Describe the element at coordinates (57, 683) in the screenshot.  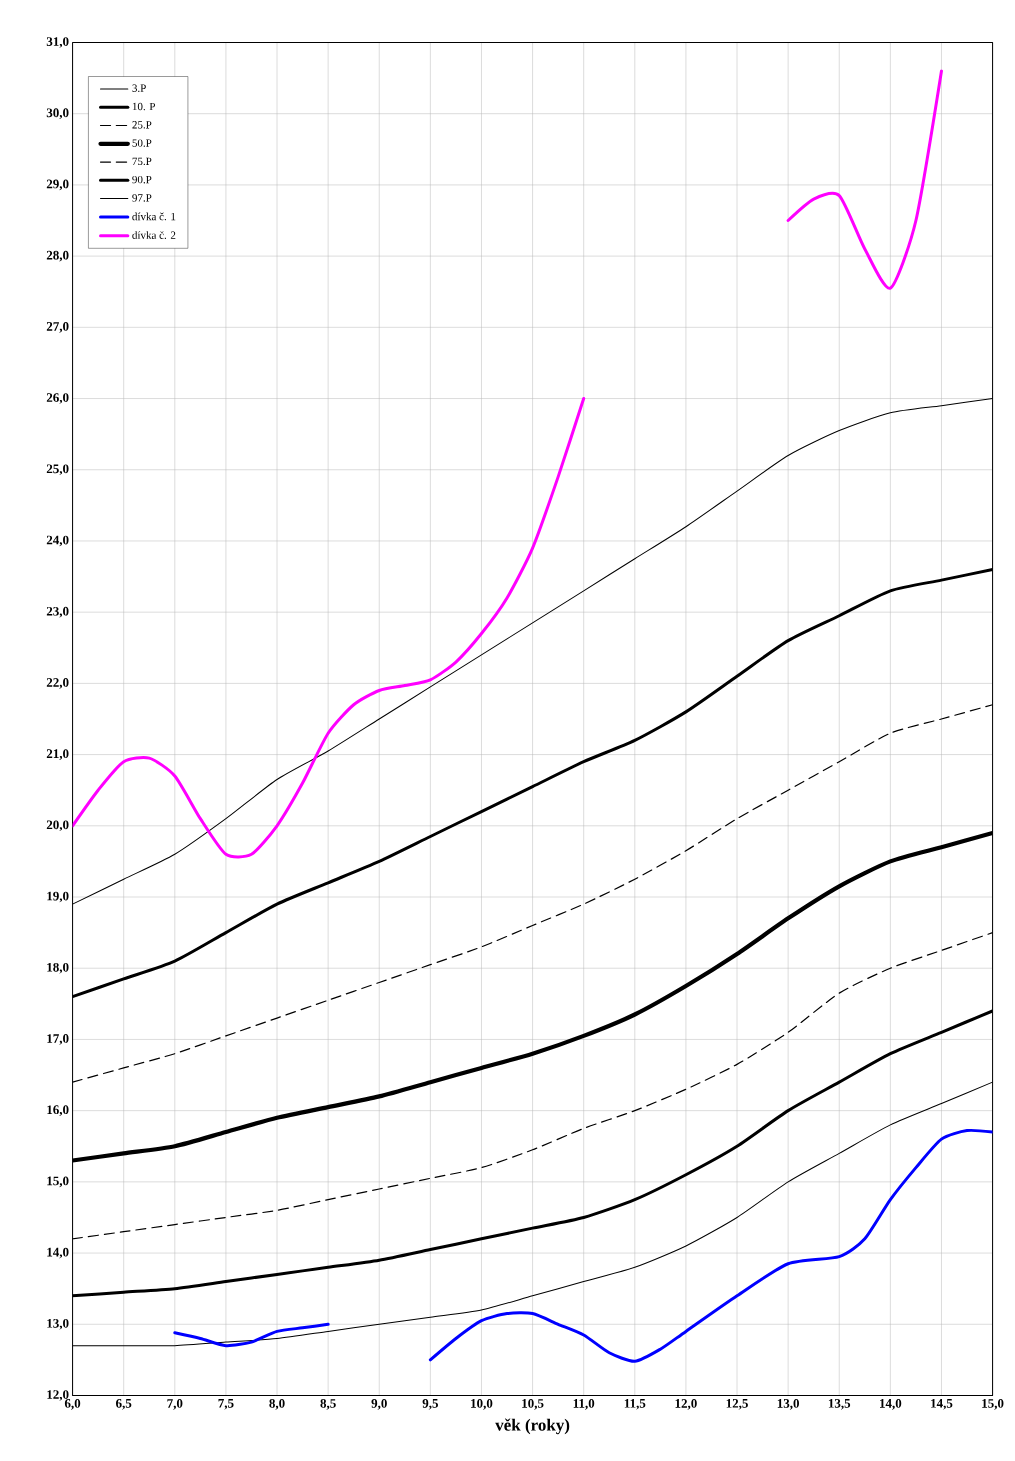
I see `y-tick-label: 22,0` at that location.